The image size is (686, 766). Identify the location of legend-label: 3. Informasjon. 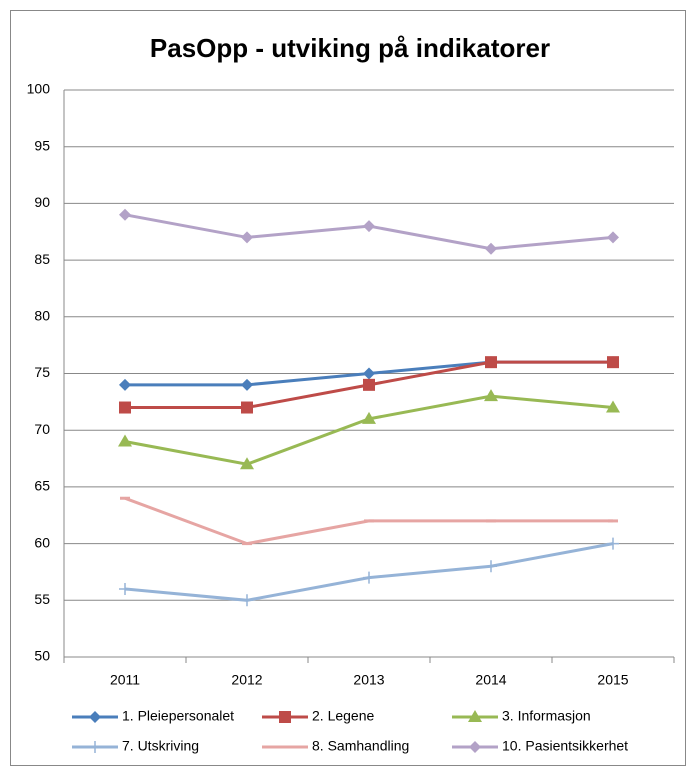
(546, 716).